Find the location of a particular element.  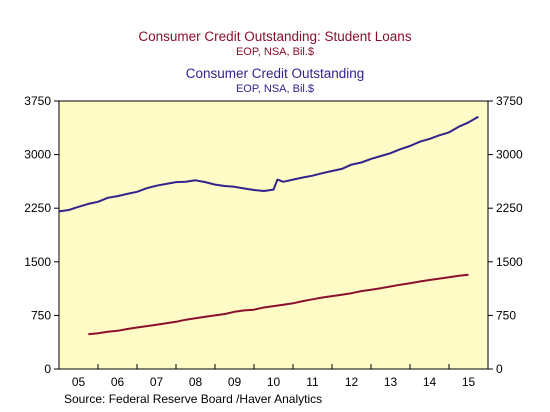

x-tick-label: 14 is located at coordinates (430, 382).